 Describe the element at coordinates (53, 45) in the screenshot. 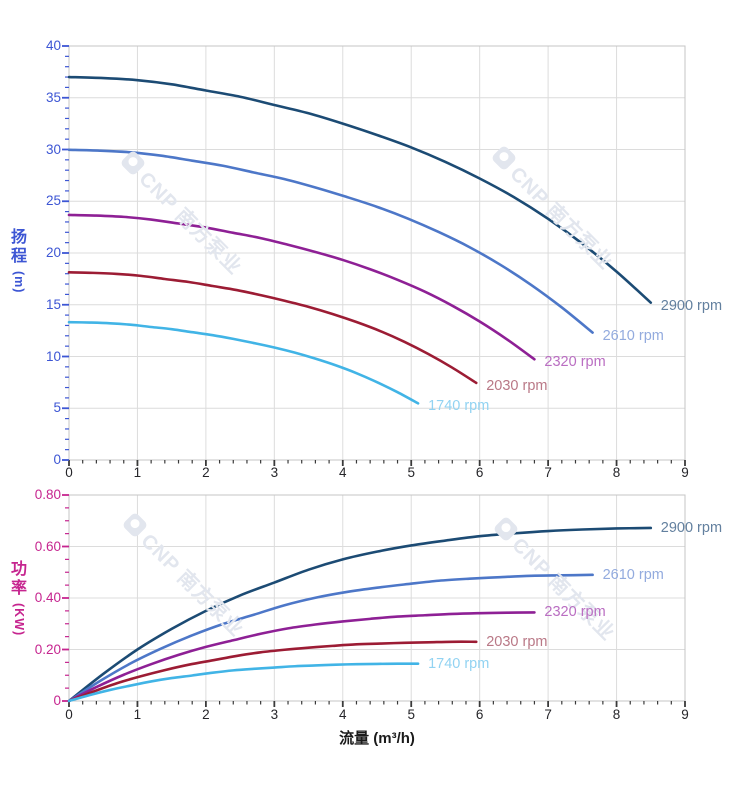

I see `y-tick-label: 40` at that location.